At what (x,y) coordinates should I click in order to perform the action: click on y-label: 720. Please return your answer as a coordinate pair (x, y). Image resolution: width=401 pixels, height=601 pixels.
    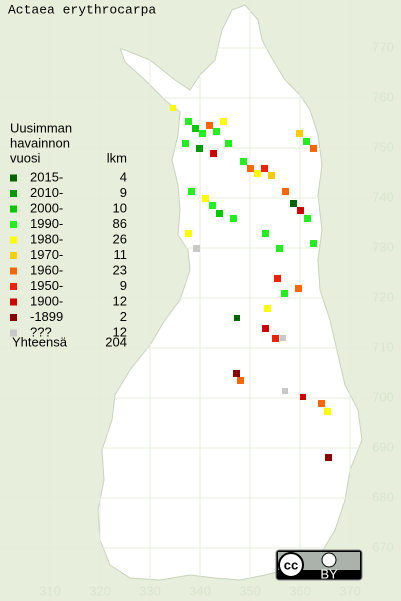
    Looking at the image, I should click on (383, 296).